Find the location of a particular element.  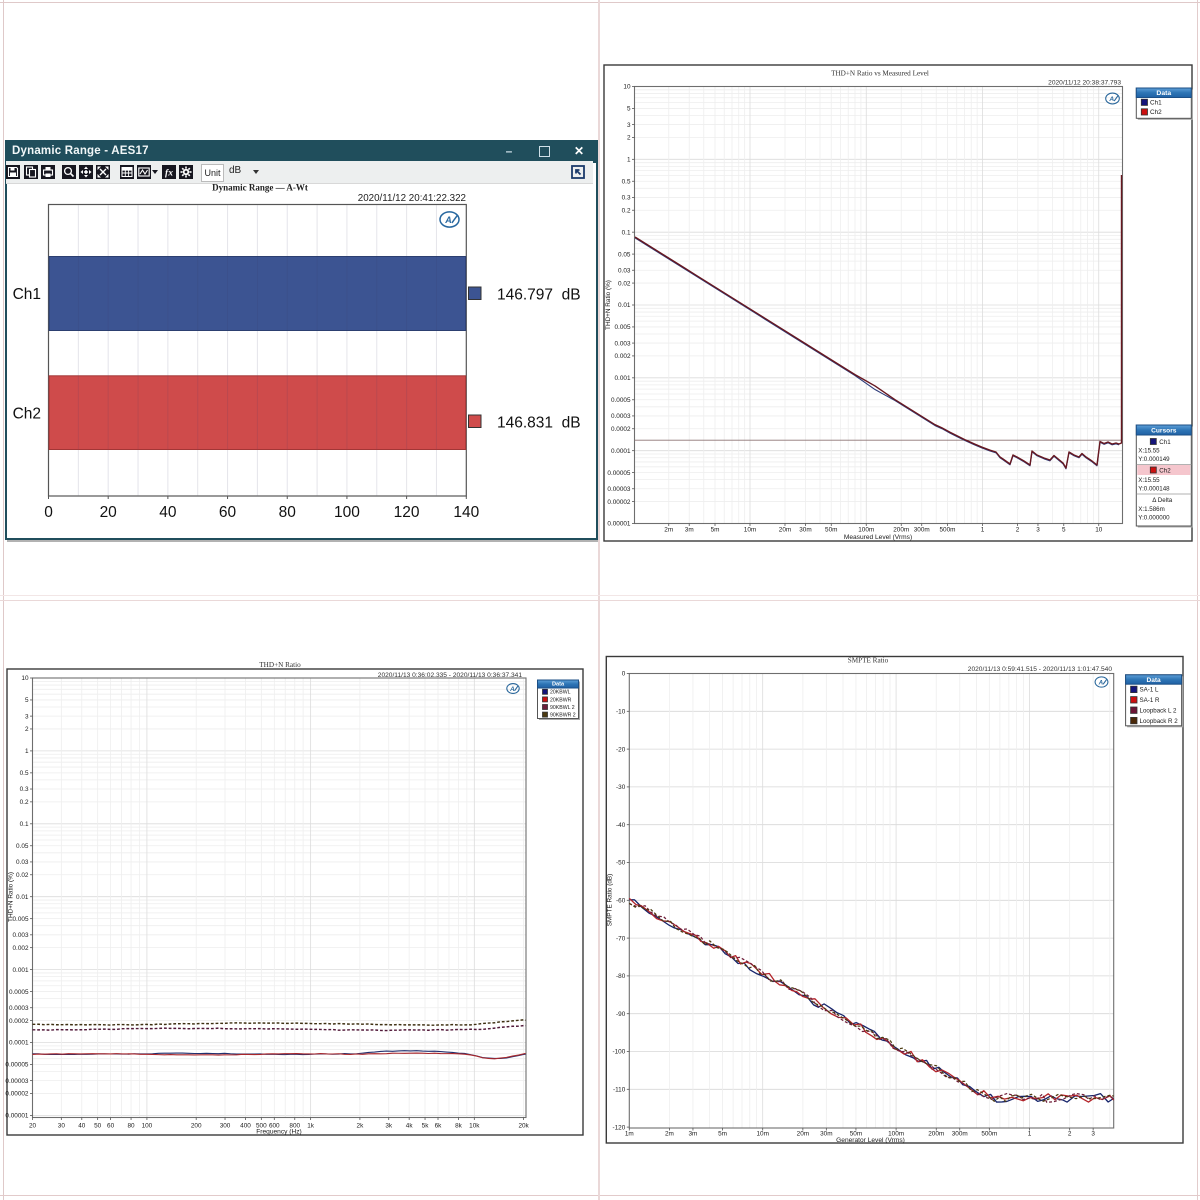

svg-text: Y:0.000148 is located at coordinates (1154, 489).